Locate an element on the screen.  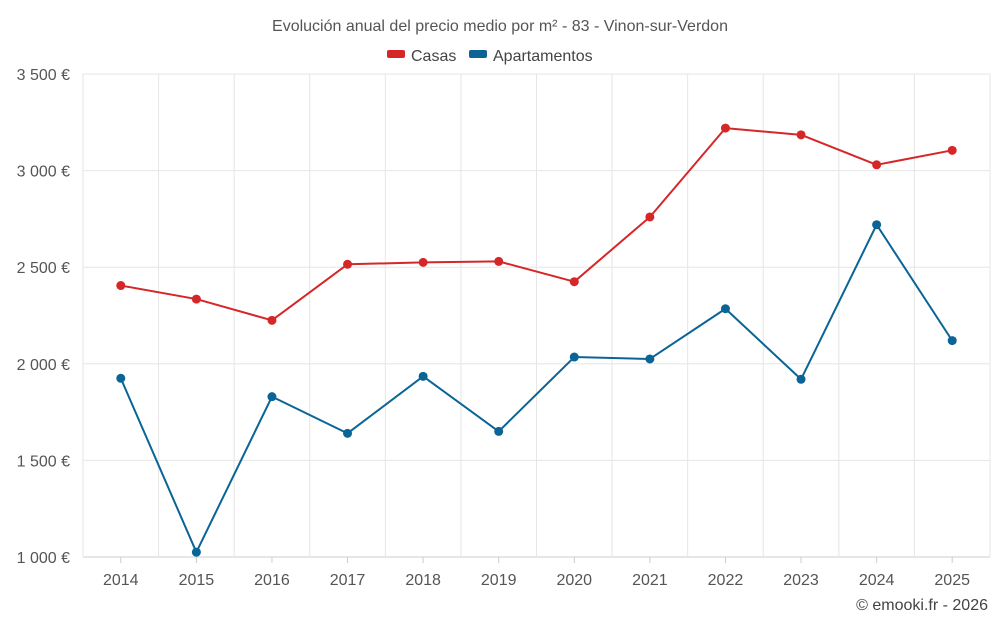
y-tick-label: 2 000 € is located at coordinates (43, 365).